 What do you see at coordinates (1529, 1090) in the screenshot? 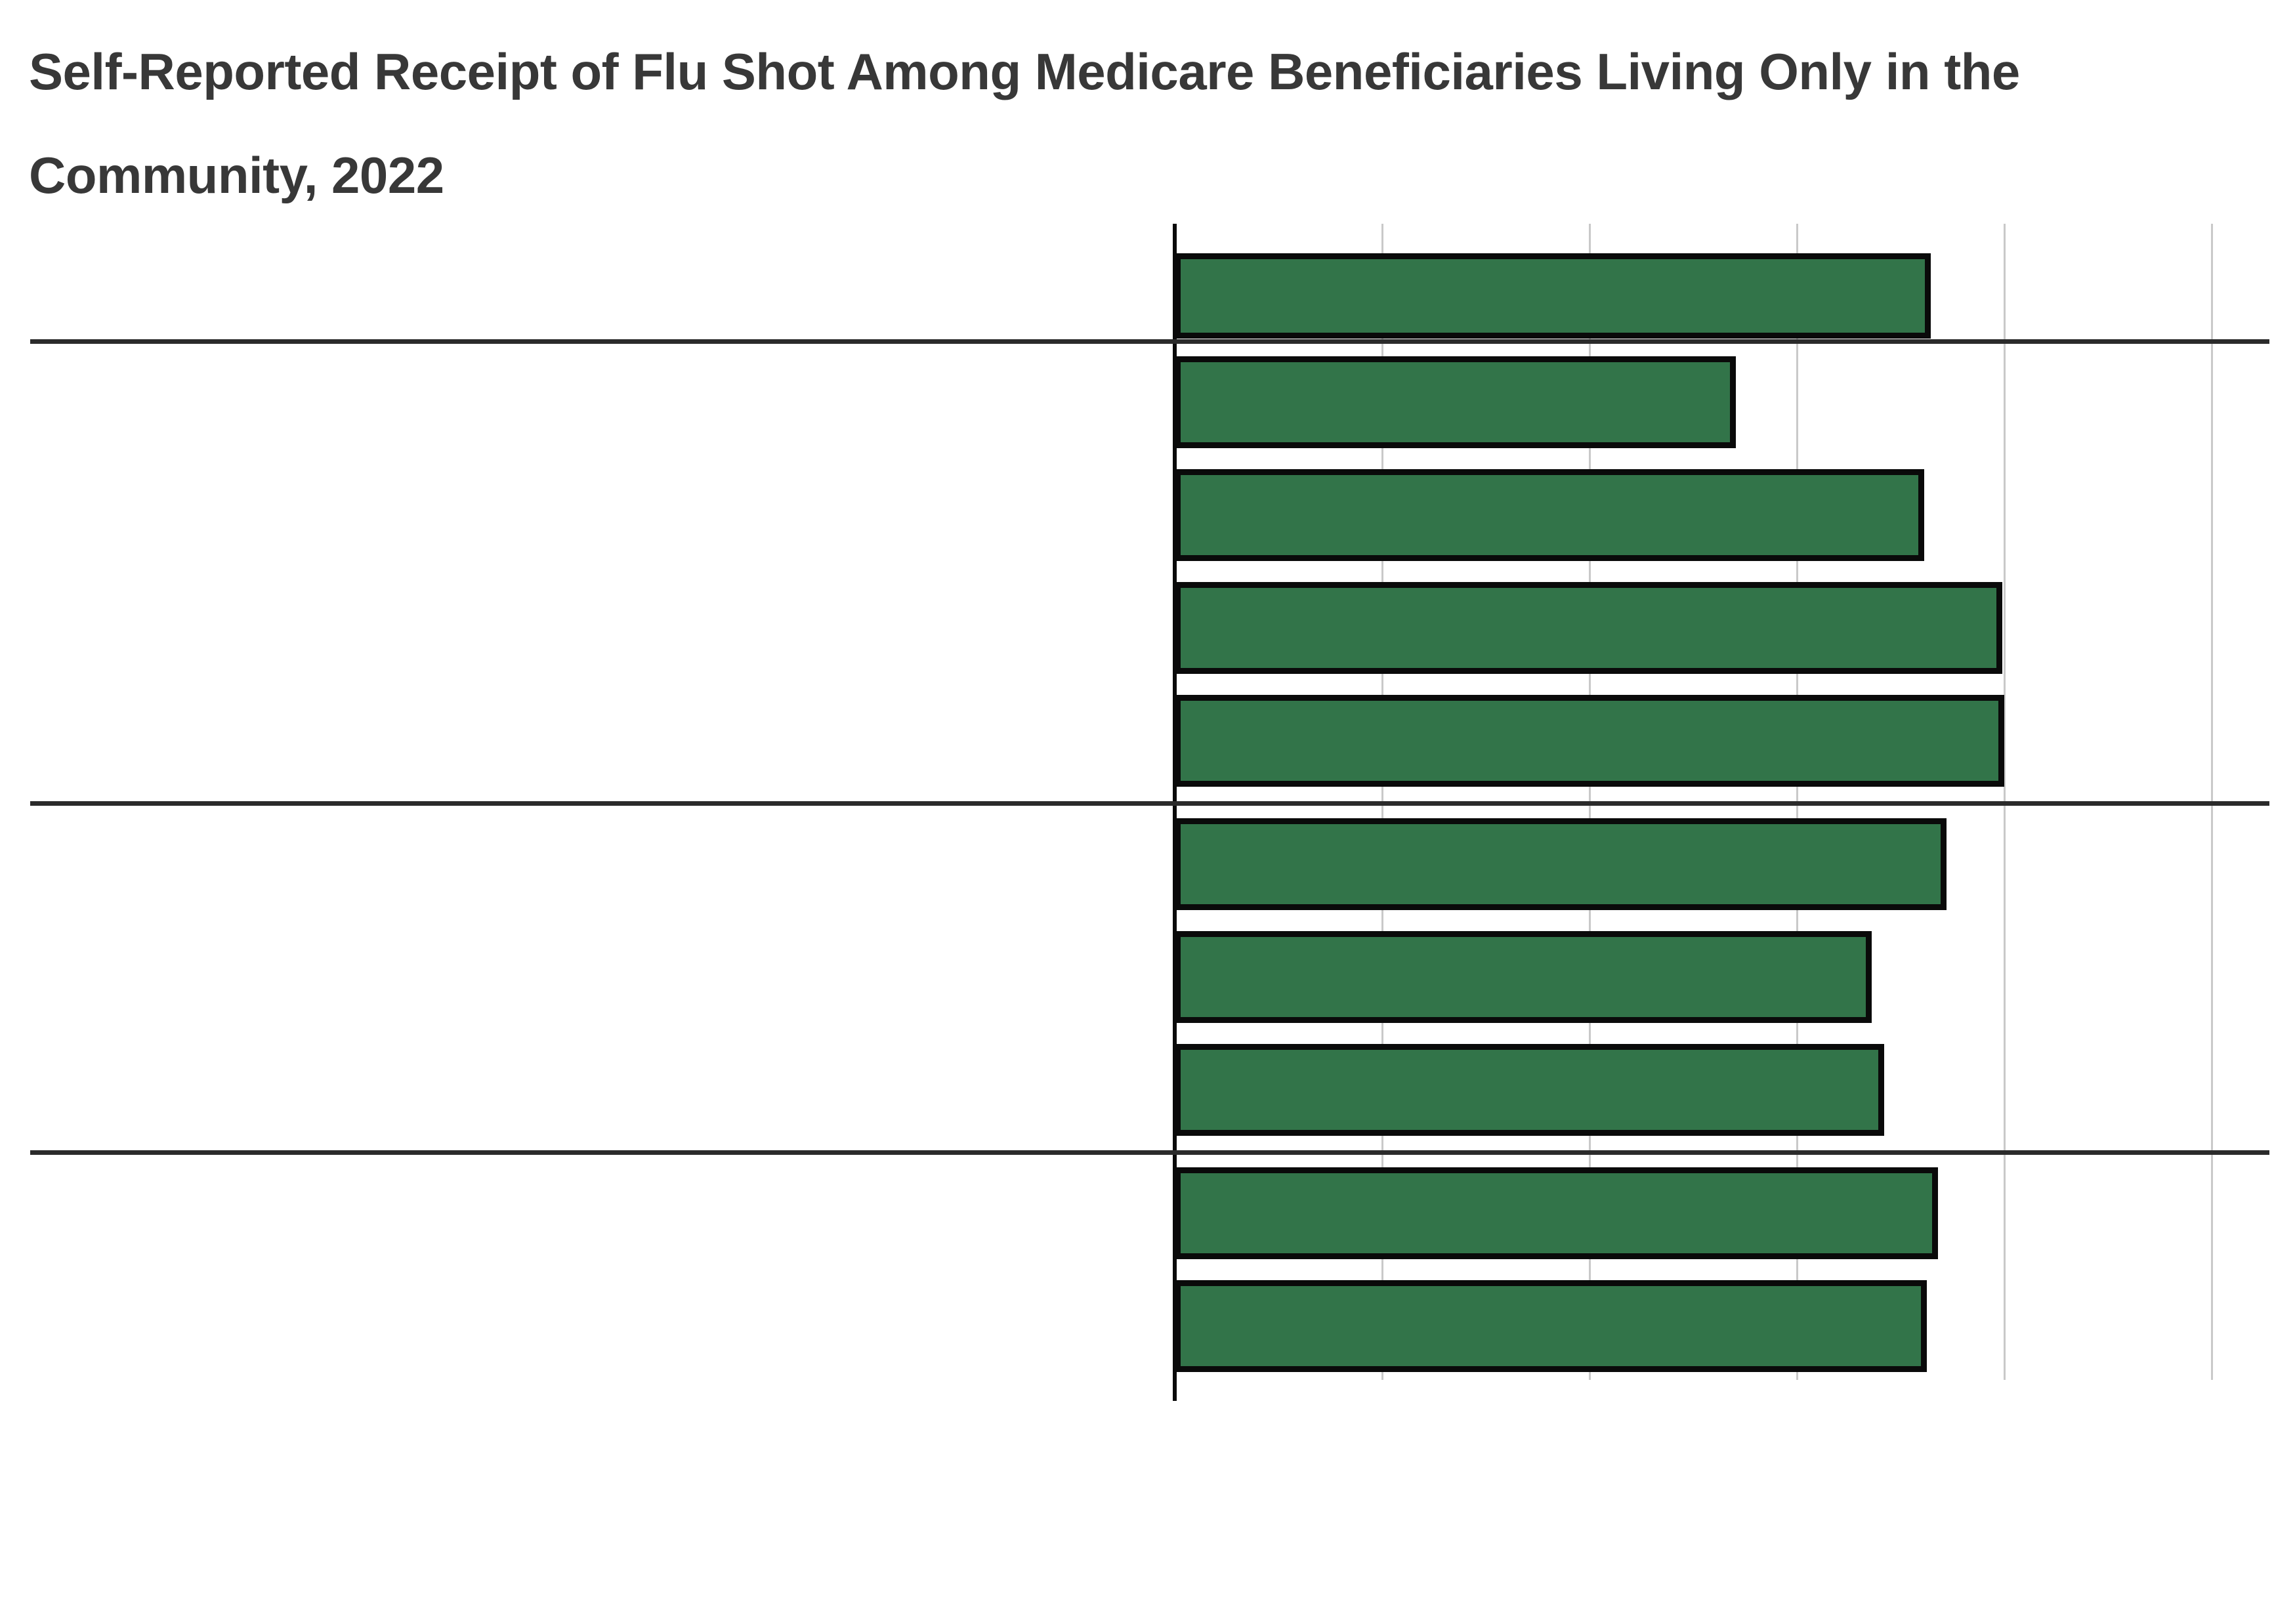
I see `bar-hispanic` at bounding box center [1529, 1090].